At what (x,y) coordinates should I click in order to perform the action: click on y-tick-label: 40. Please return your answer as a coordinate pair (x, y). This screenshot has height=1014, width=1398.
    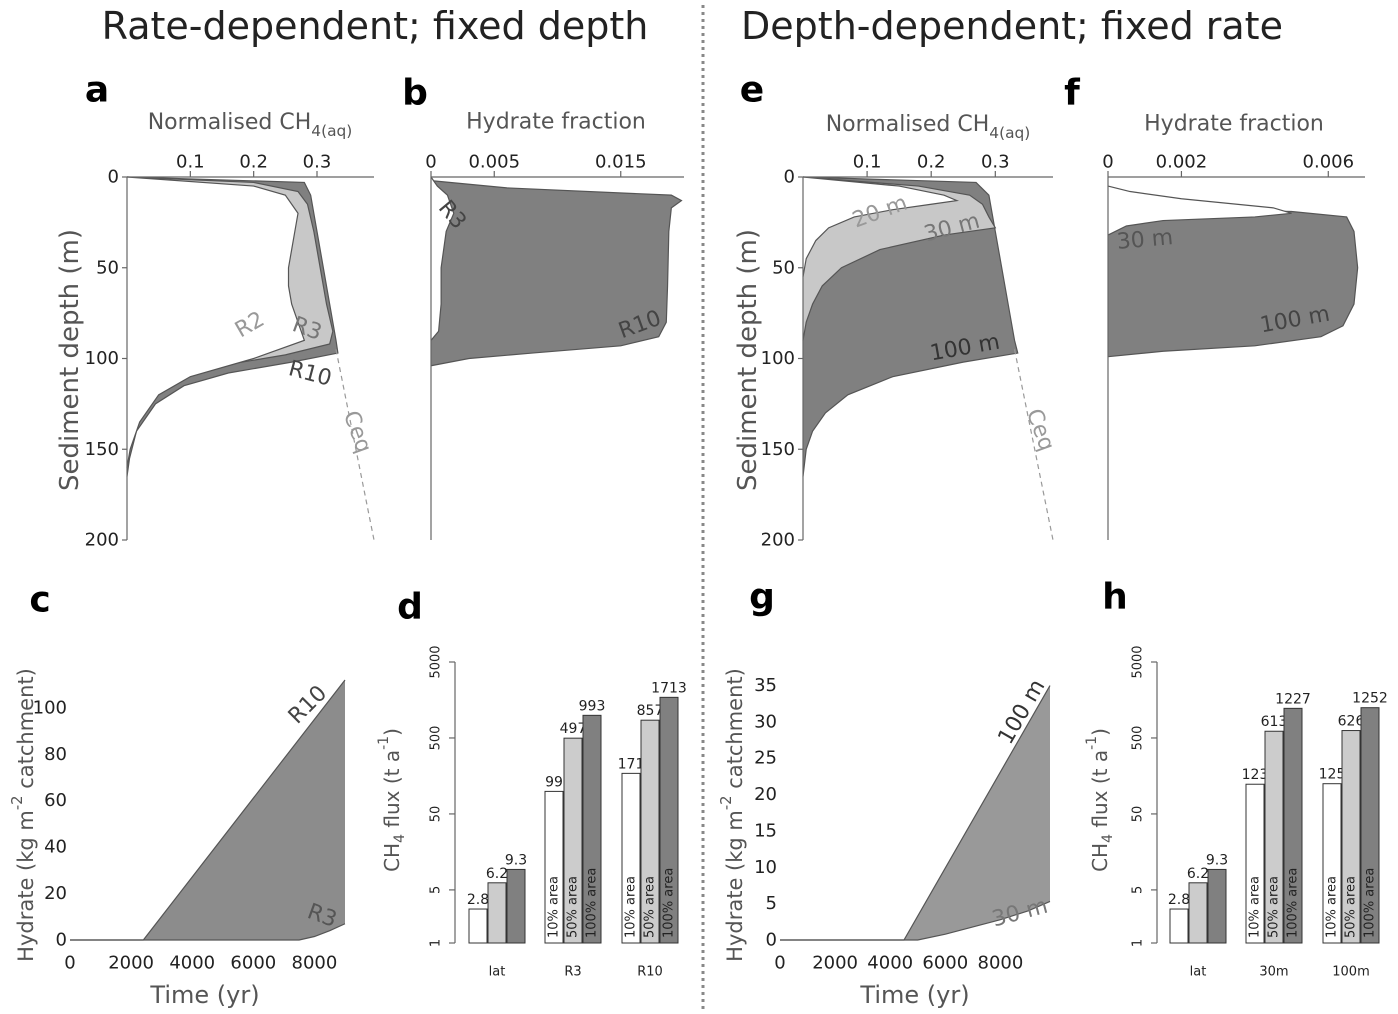
    Looking at the image, I should click on (55, 847).